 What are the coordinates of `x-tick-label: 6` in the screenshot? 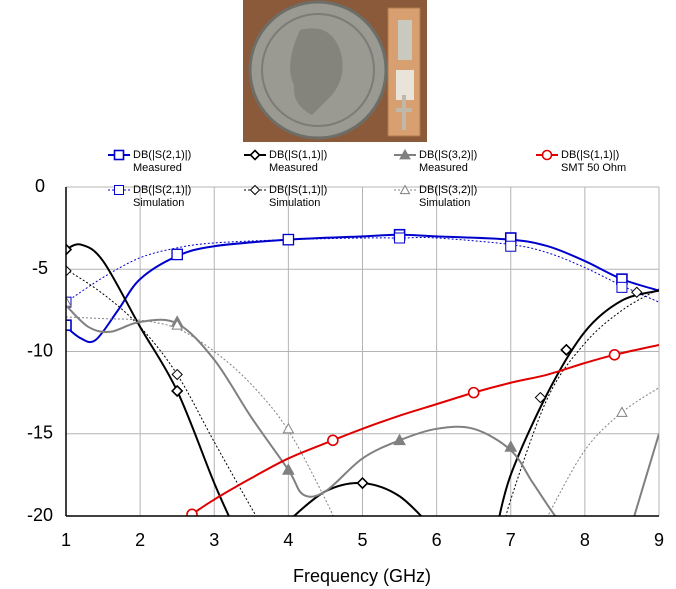 It's located at (437, 540).